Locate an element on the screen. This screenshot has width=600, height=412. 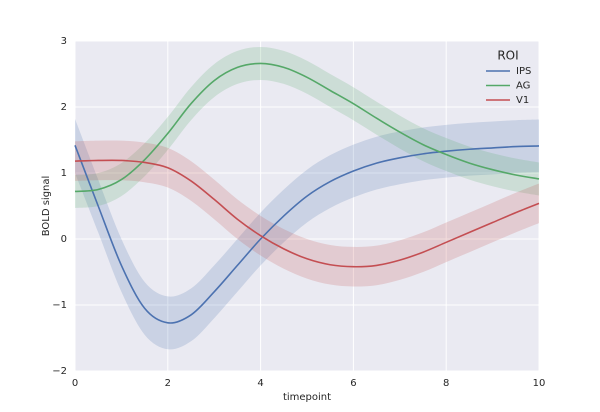
x-tick-label: 8 is located at coordinates (446, 383).